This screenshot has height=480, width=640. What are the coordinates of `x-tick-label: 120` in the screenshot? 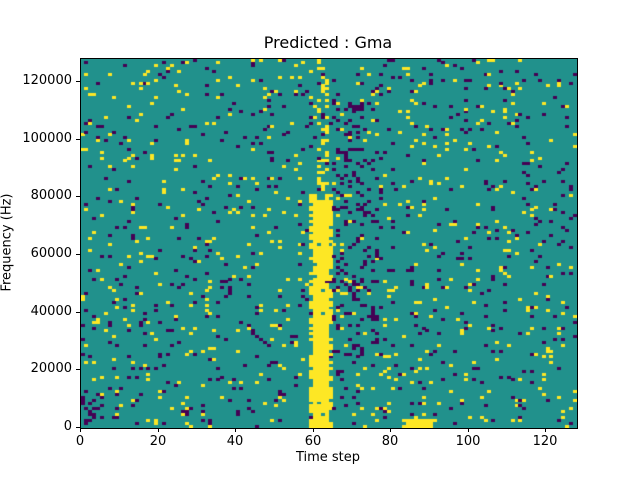 It's located at (545, 441).